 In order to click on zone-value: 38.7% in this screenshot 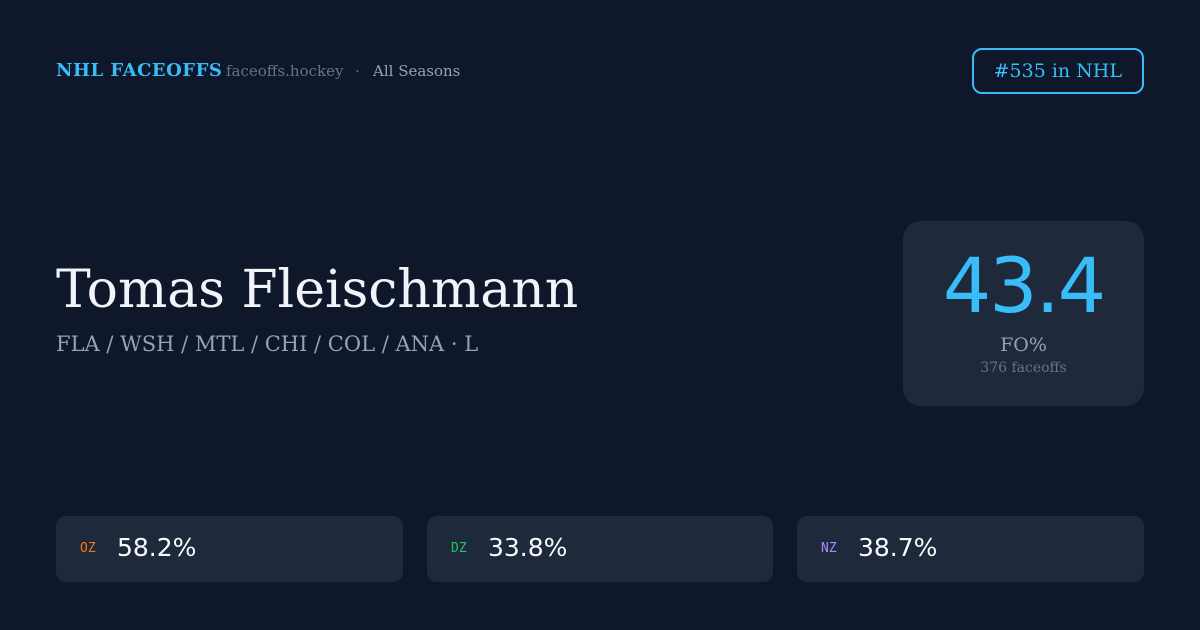, I will do `click(898, 547)`.